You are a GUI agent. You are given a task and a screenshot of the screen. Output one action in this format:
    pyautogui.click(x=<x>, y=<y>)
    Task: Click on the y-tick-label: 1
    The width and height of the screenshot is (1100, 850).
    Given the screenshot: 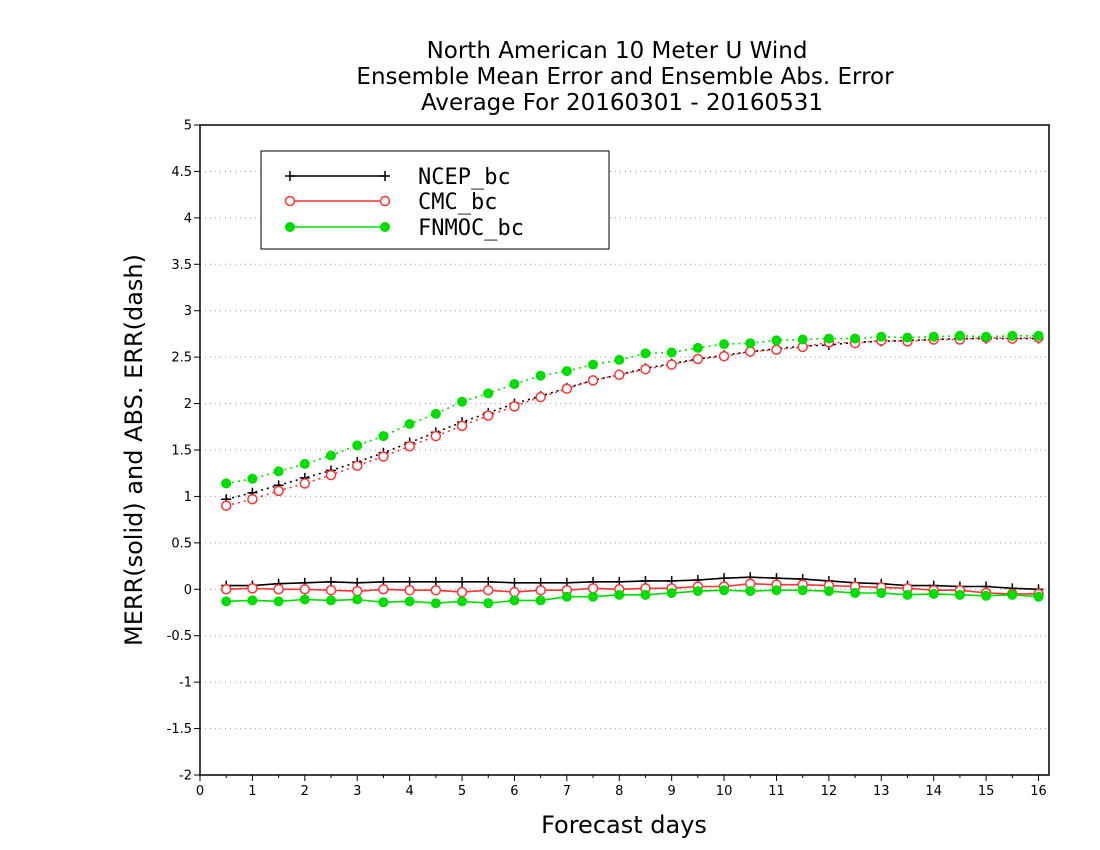 What is the action you would take?
    pyautogui.click(x=188, y=497)
    